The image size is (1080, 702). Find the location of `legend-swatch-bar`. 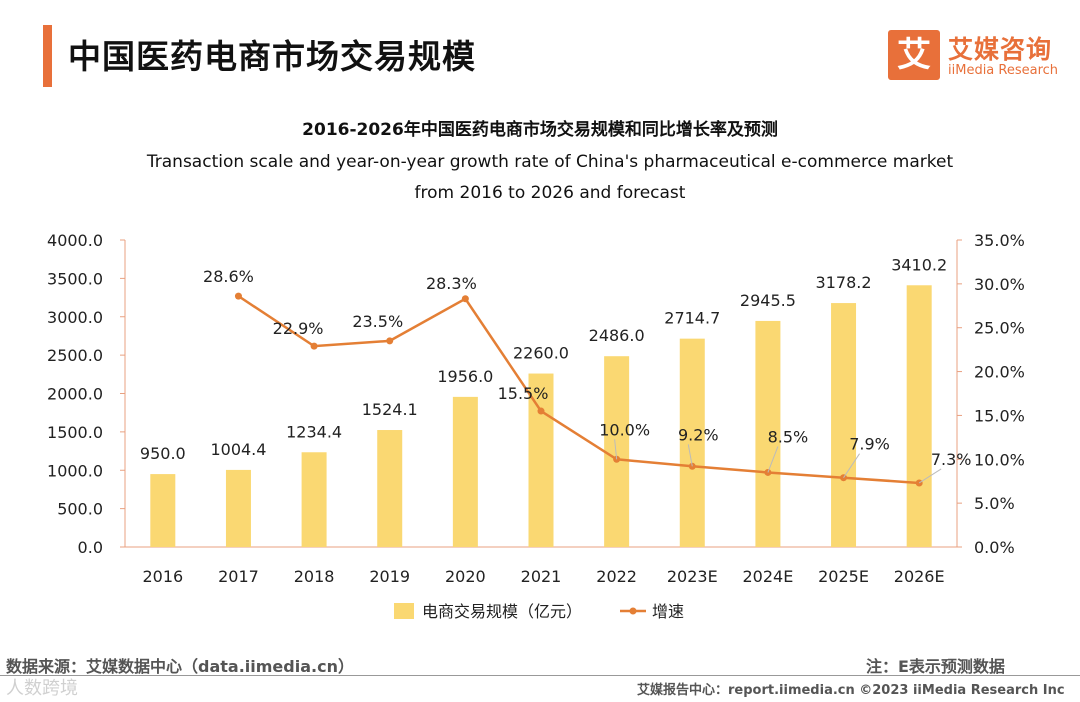

legend-swatch-bar is located at coordinates (404, 611).